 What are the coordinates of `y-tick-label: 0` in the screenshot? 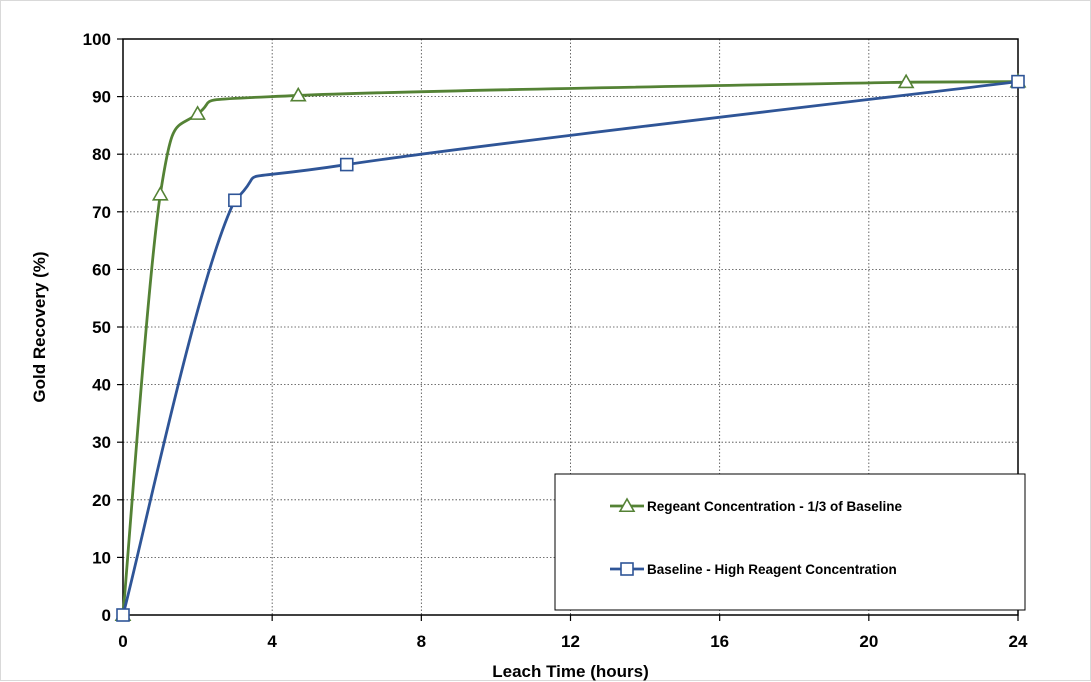 It's located at (106, 615).